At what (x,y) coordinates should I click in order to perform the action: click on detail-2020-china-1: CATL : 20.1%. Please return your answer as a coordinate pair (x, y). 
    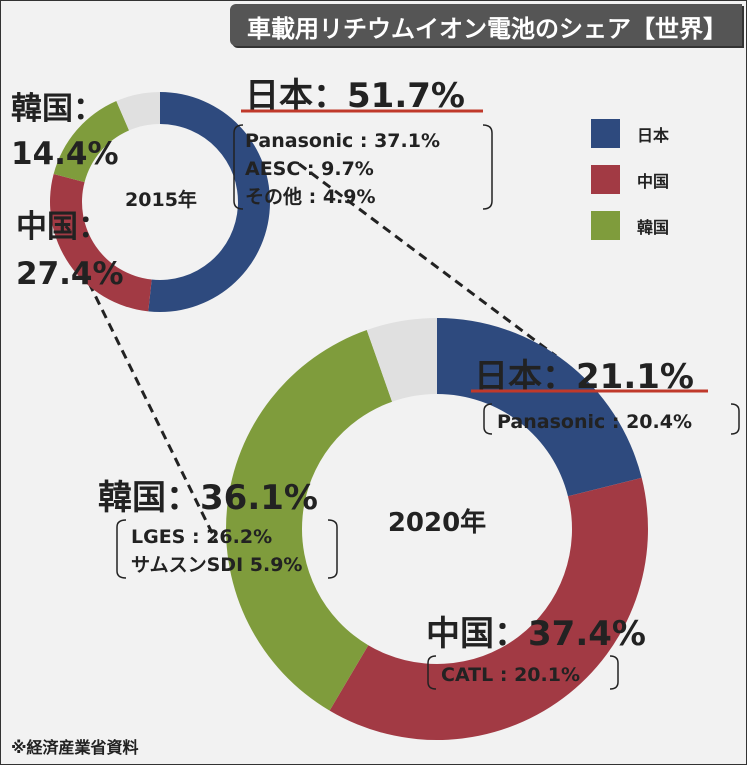
    Looking at the image, I should click on (510, 675).